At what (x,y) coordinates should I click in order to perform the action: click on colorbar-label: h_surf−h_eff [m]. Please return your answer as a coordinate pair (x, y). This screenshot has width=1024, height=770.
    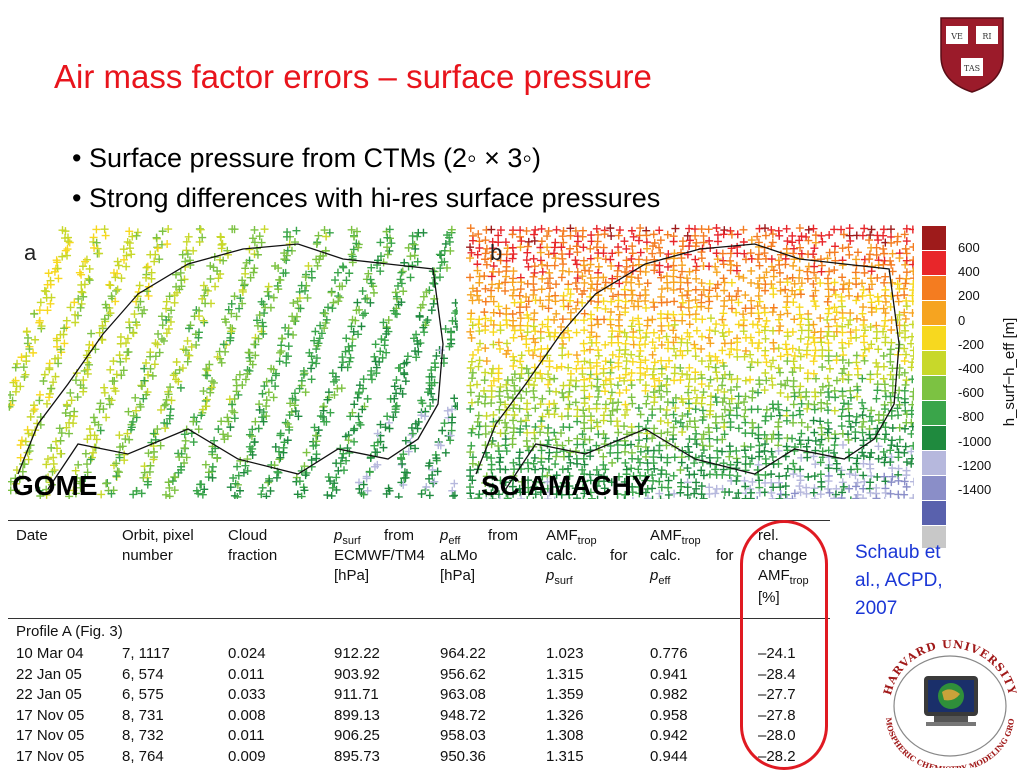
    Looking at the image, I should click on (1009, 372).